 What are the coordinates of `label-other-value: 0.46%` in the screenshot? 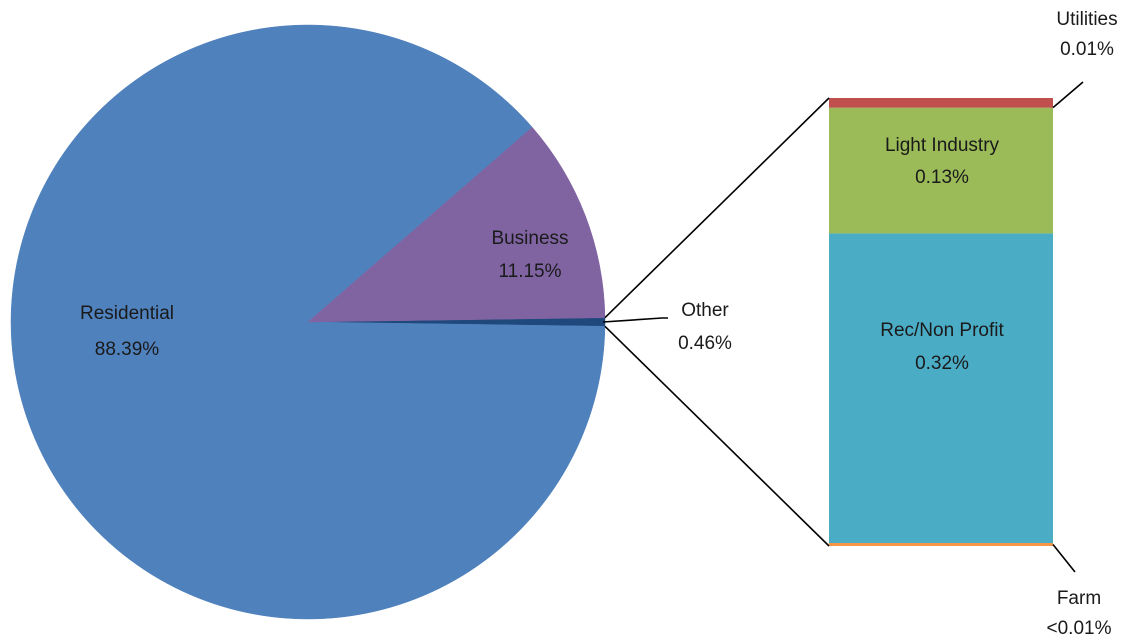 It's located at (705, 343).